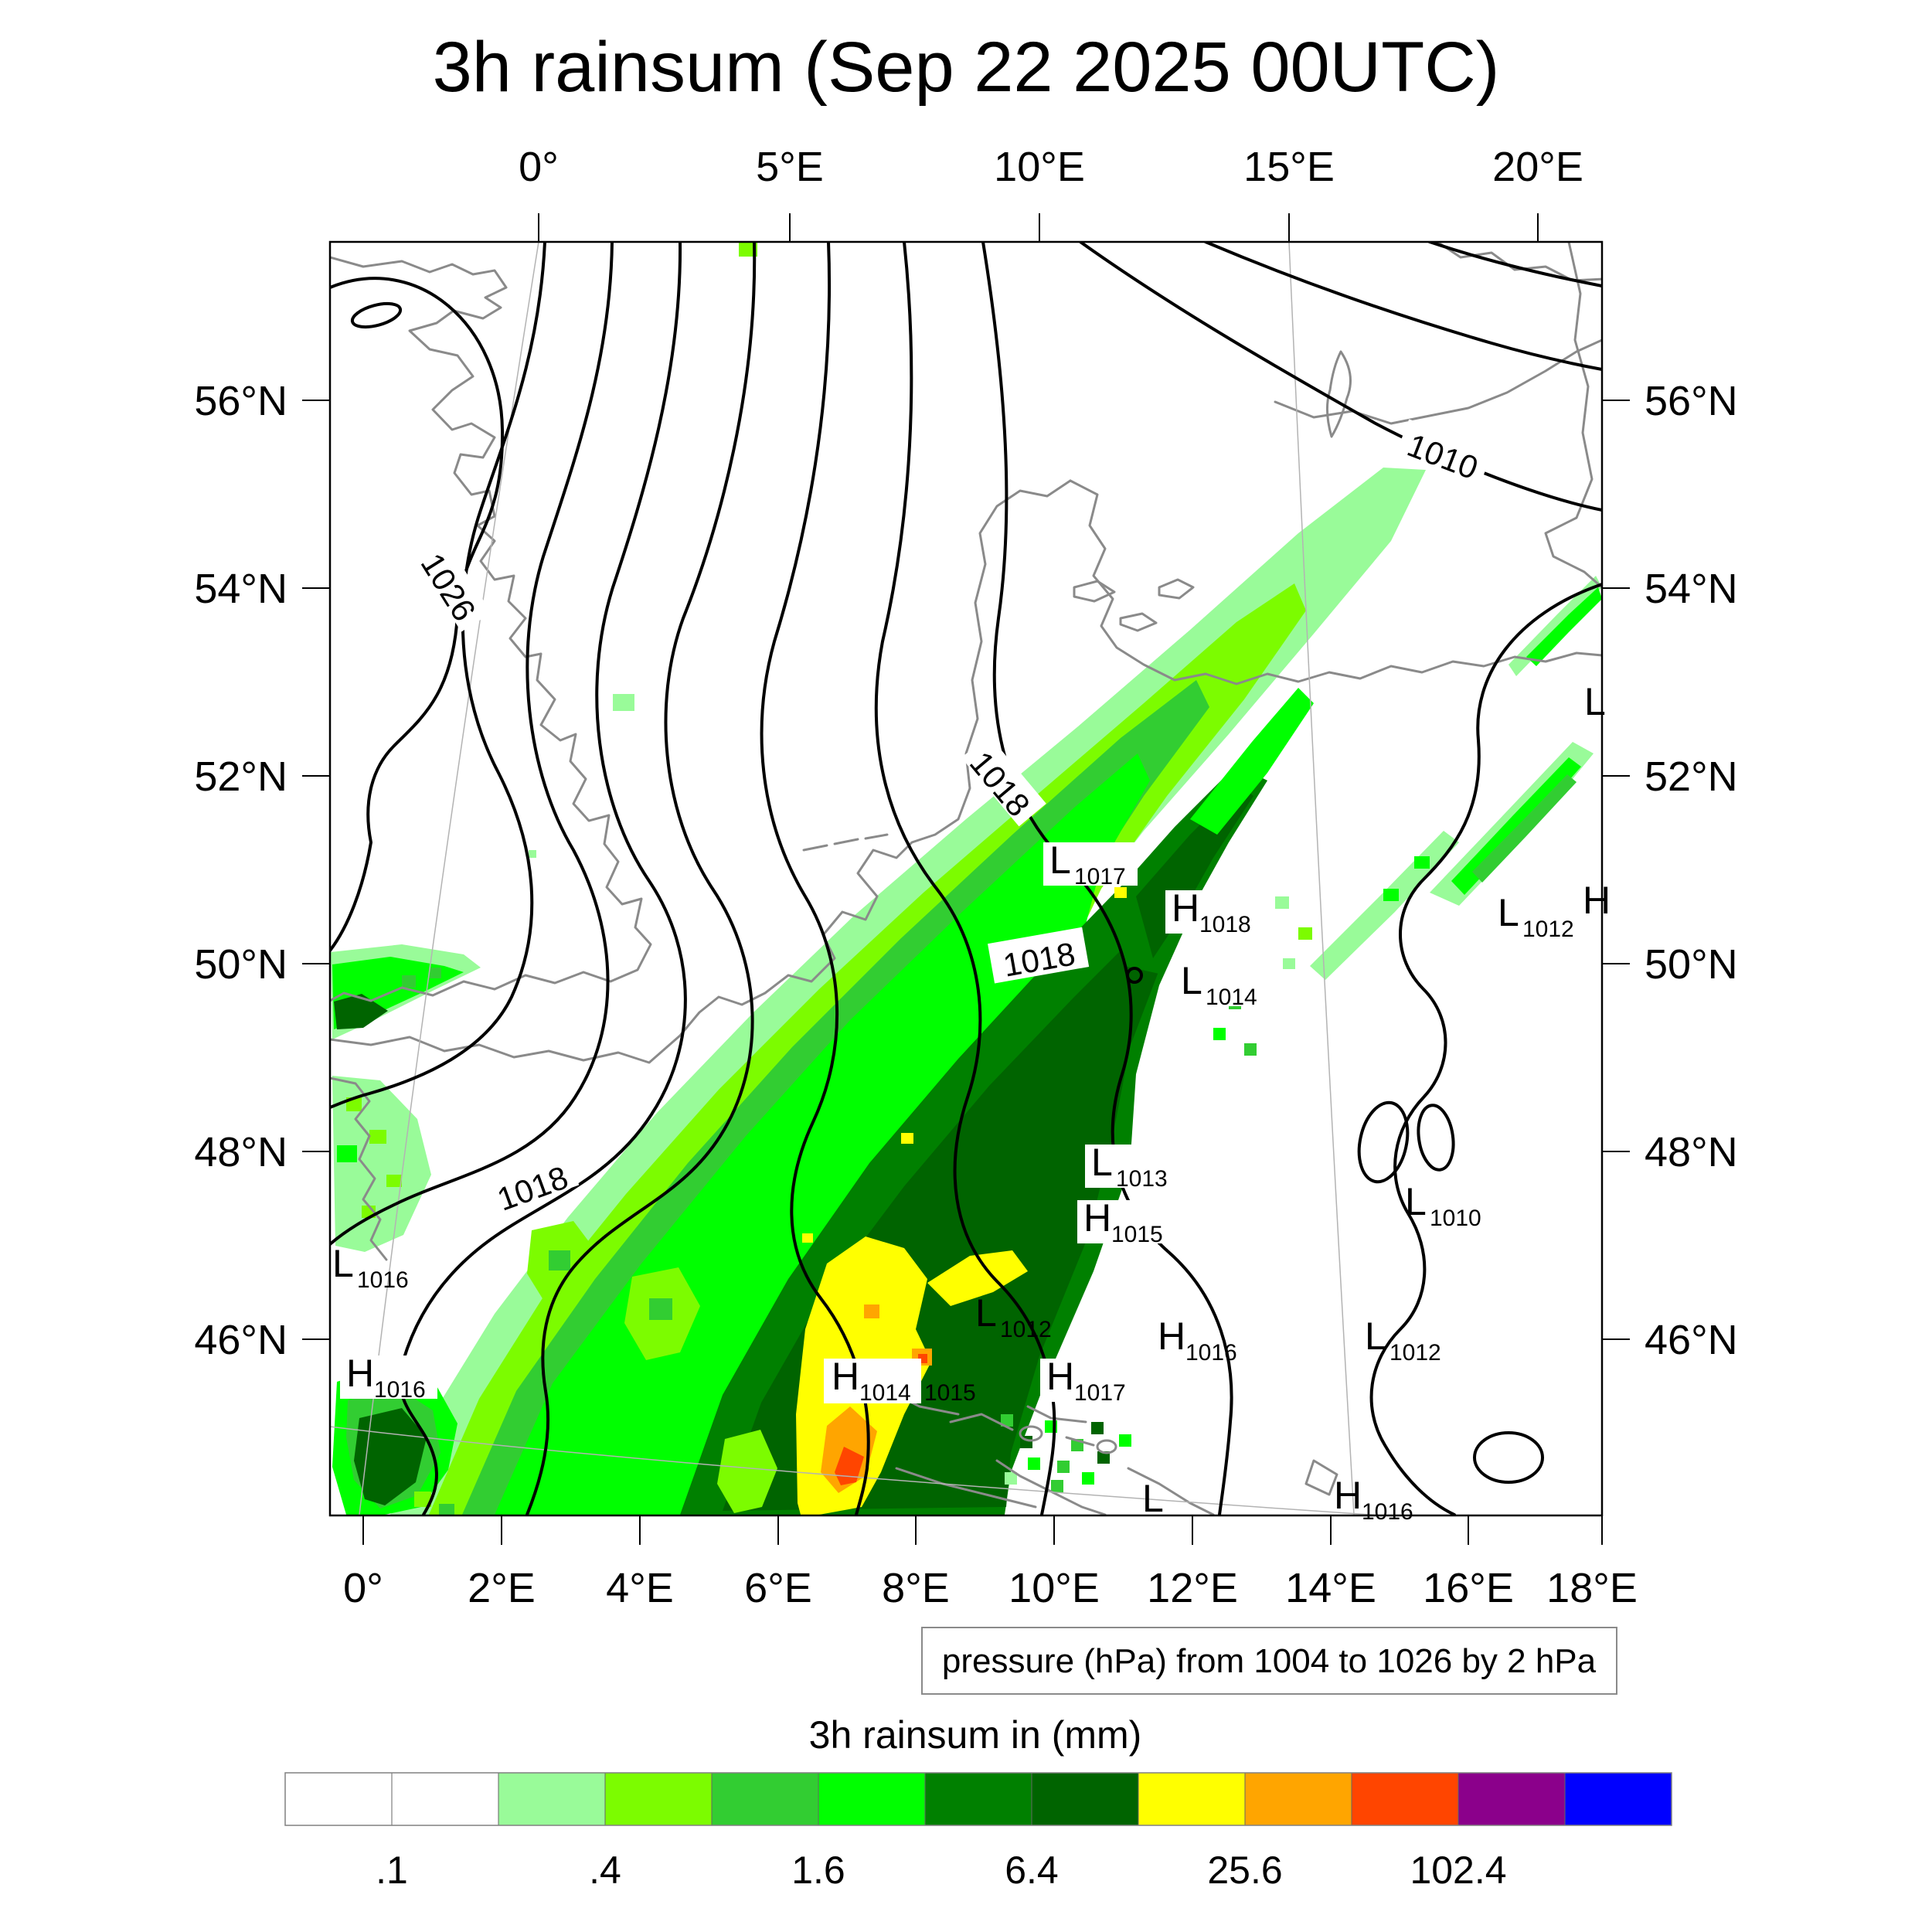 The width and height of the screenshot is (1932, 1932). Describe the element at coordinates (1331, 1588) in the screenshot. I see `axis-label: 14°E` at that location.